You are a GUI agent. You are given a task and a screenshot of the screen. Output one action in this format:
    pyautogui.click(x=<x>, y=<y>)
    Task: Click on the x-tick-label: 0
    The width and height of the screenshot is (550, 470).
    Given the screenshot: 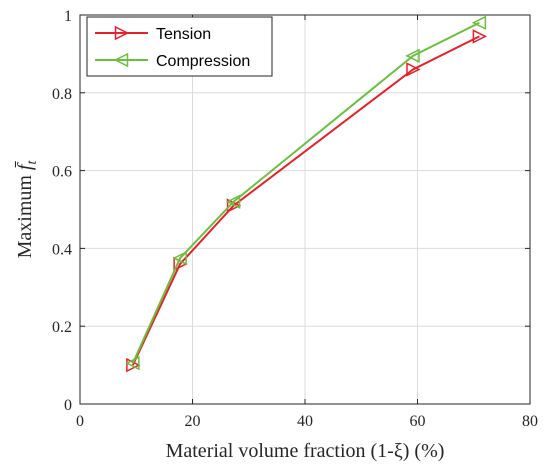 What is the action you would take?
    pyautogui.click(x=80, y=421)
    